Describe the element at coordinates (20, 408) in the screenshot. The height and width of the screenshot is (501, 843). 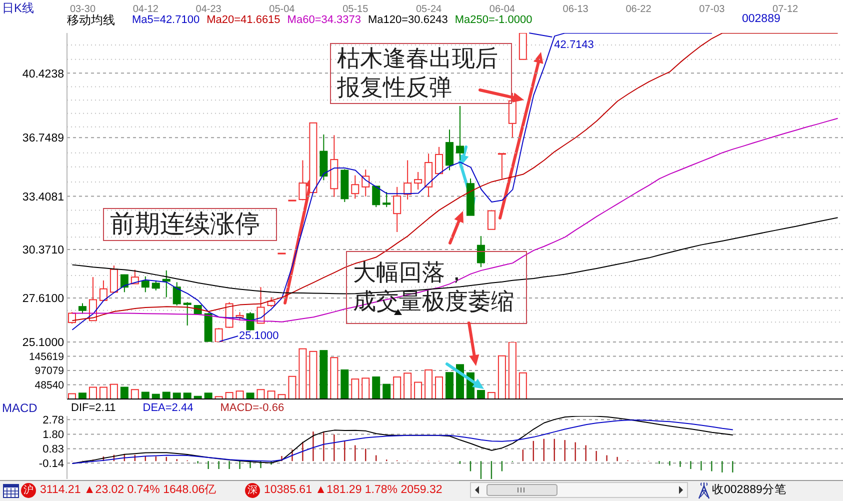
I see `chart-title: MACD` at that location.